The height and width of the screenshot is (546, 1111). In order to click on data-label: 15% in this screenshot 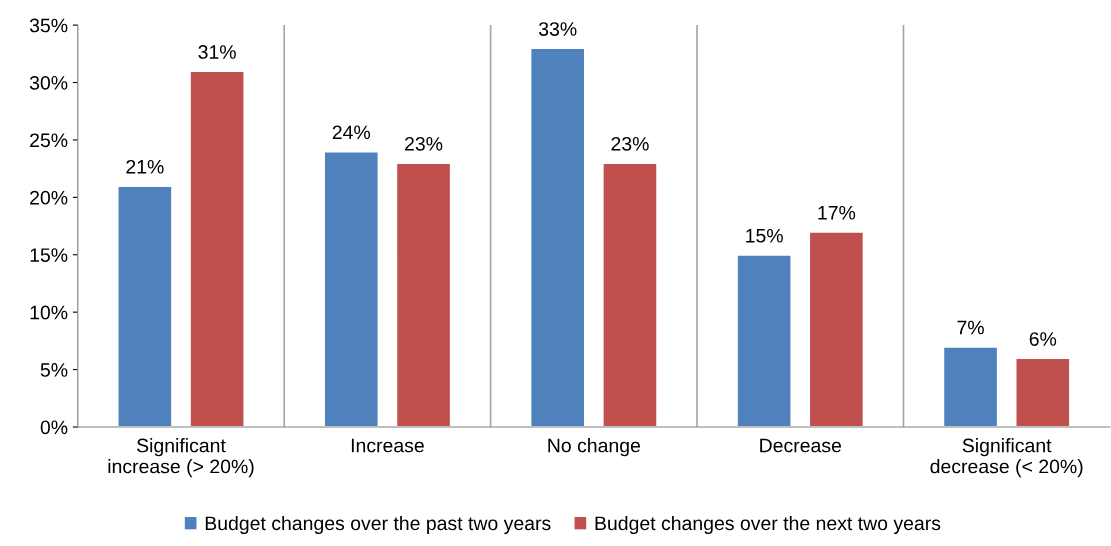, I will do `click(764, 235)`.